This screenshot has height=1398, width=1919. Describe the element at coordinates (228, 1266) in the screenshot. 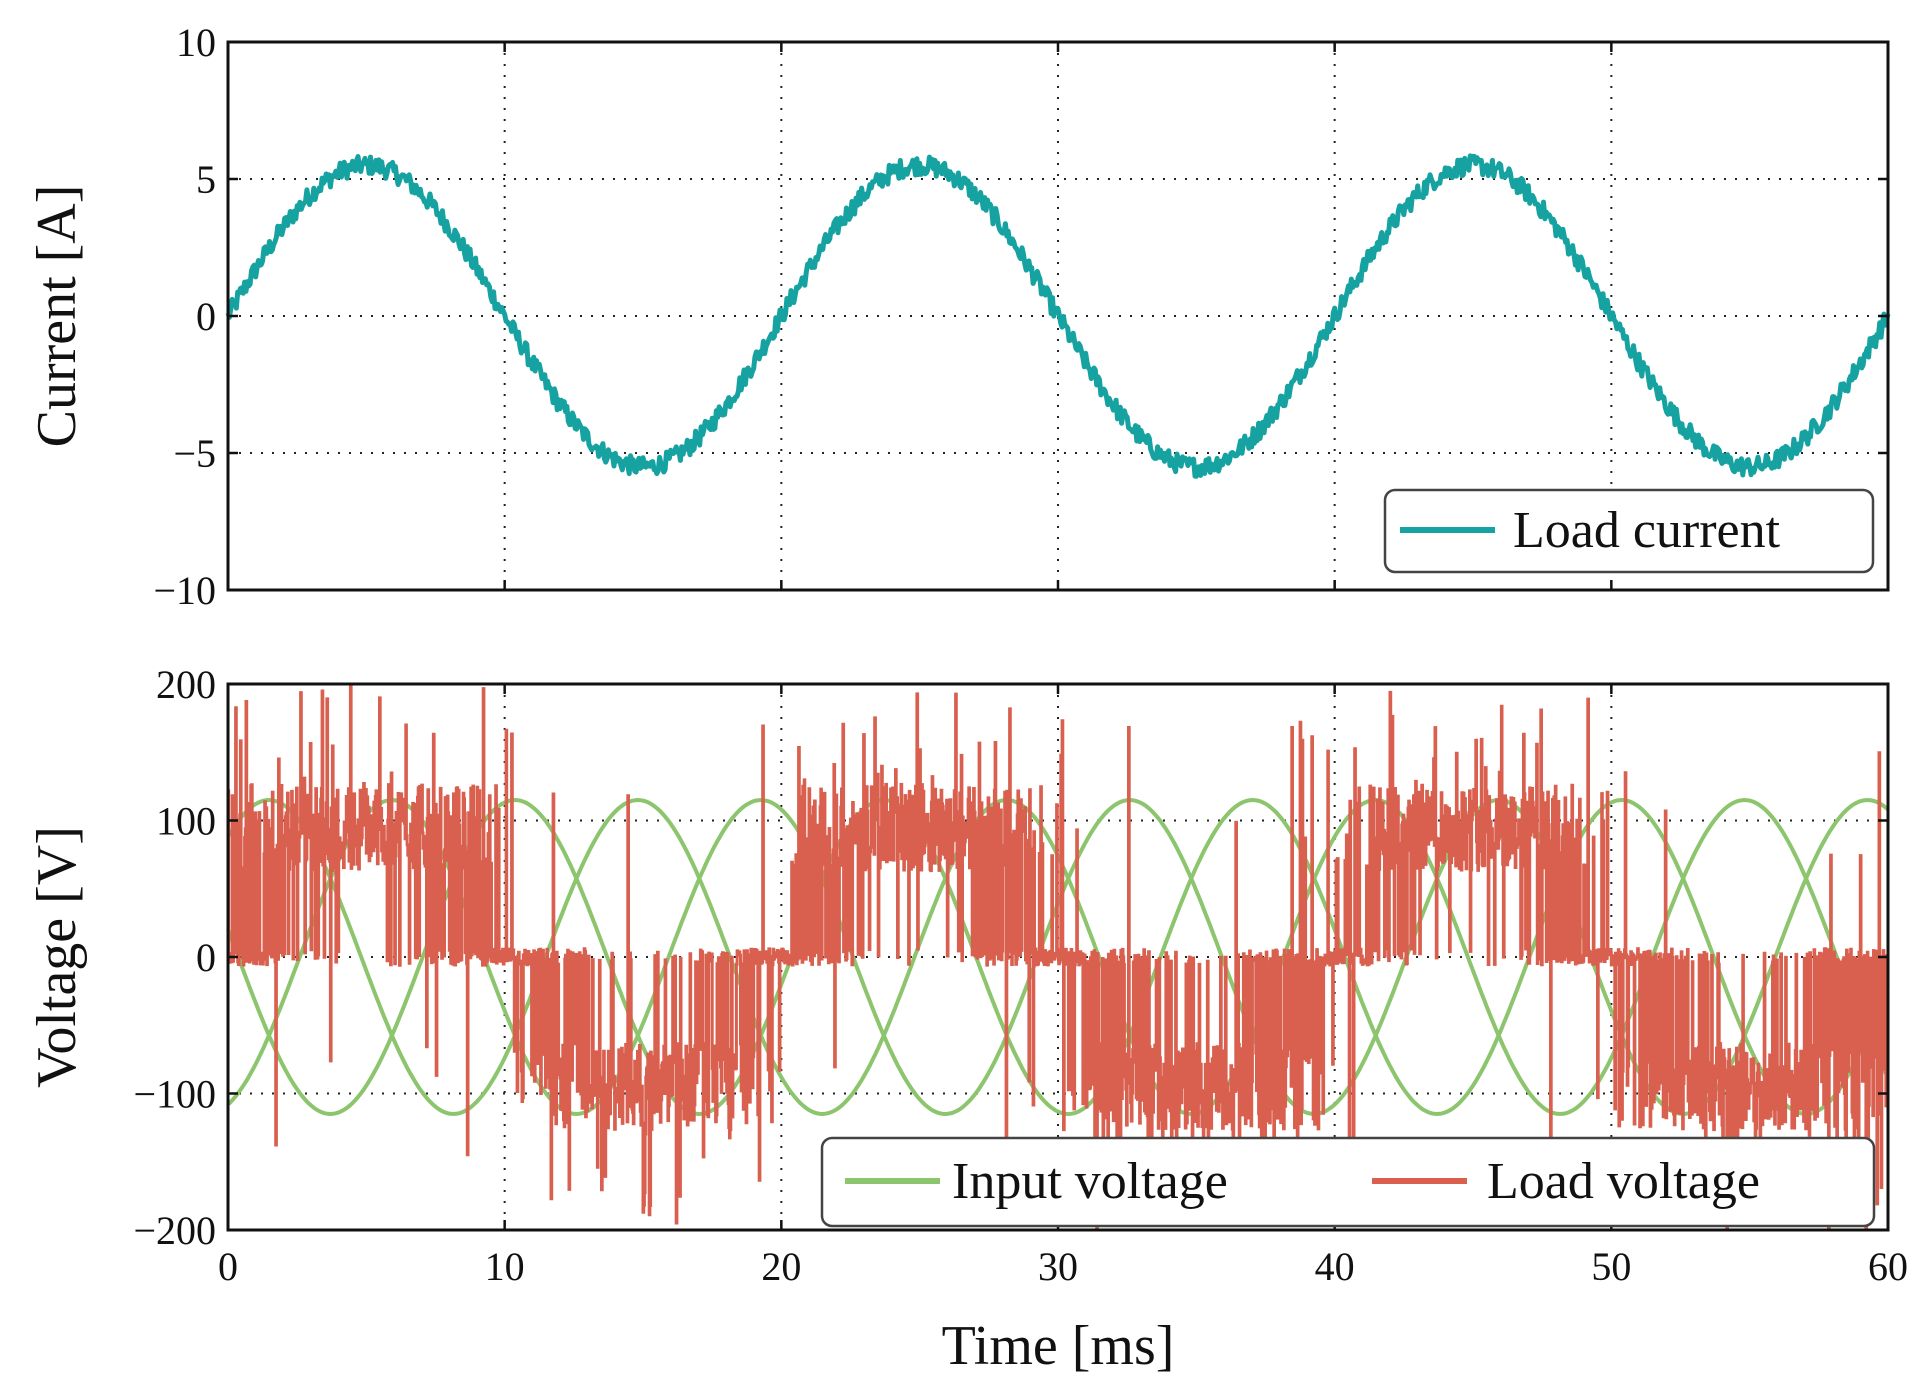

I see `x-tick-label: 0` at that location.